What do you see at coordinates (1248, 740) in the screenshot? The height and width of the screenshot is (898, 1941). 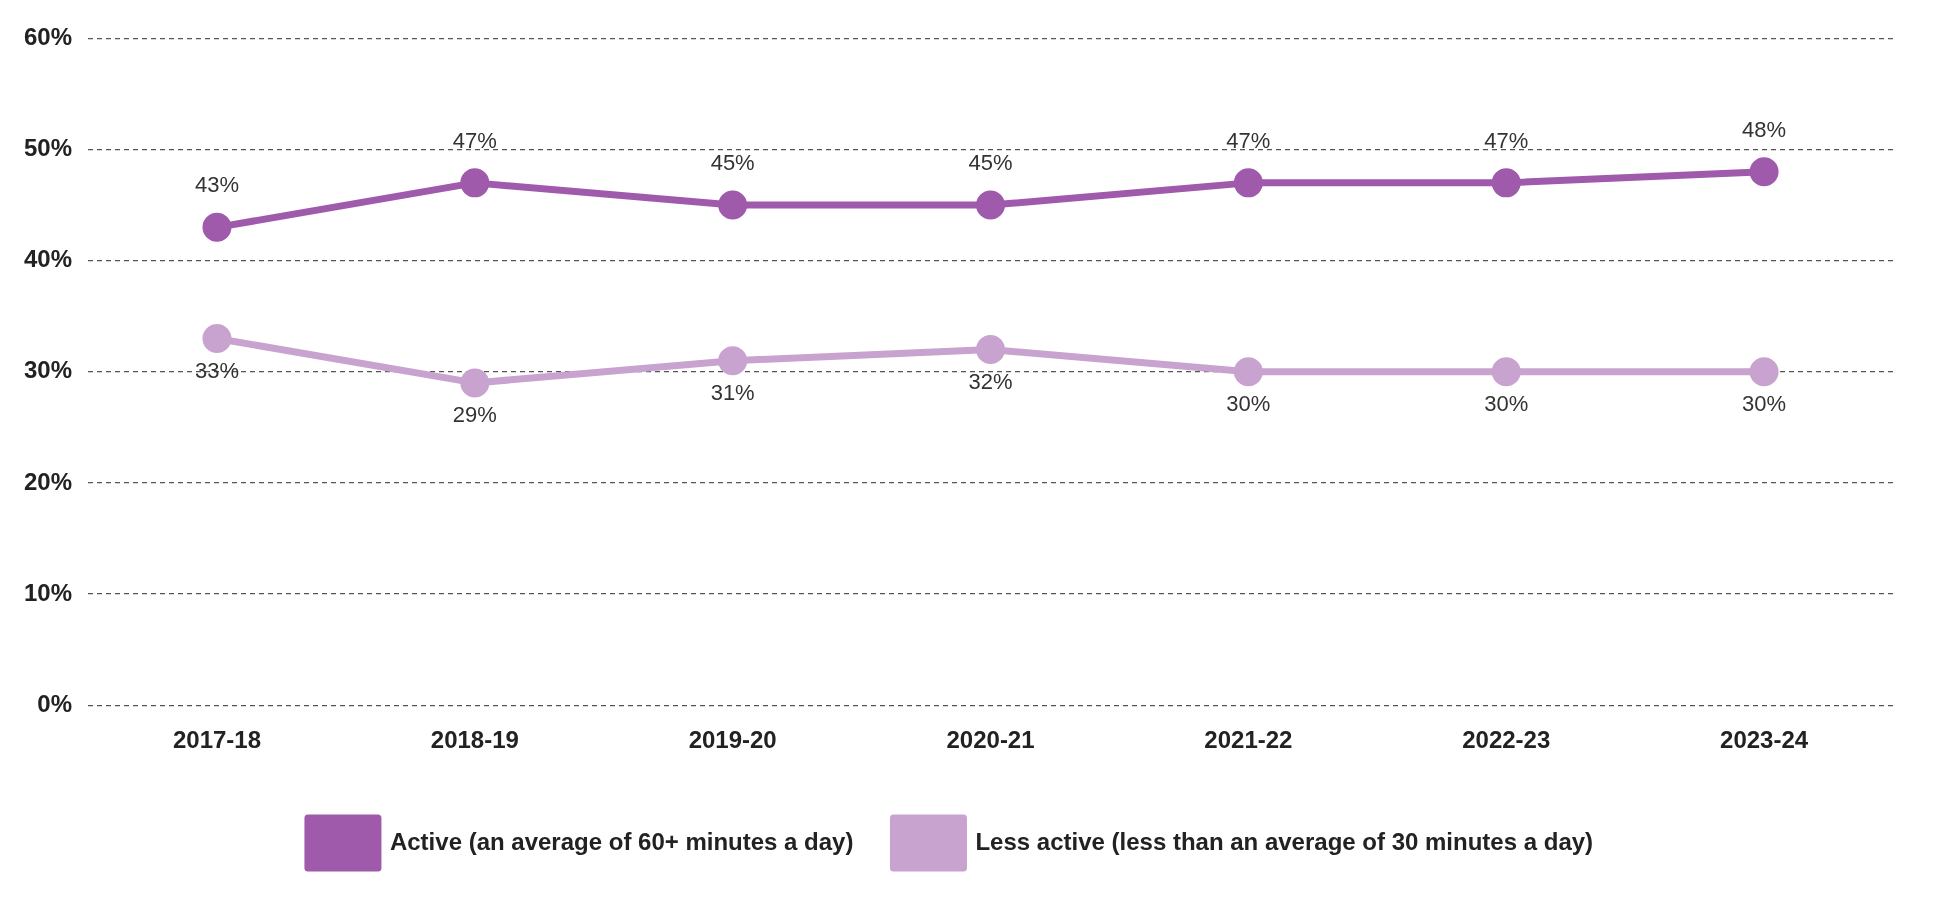 I see `x-tick-label: 2021-22` at bounding box center [1248, 740].